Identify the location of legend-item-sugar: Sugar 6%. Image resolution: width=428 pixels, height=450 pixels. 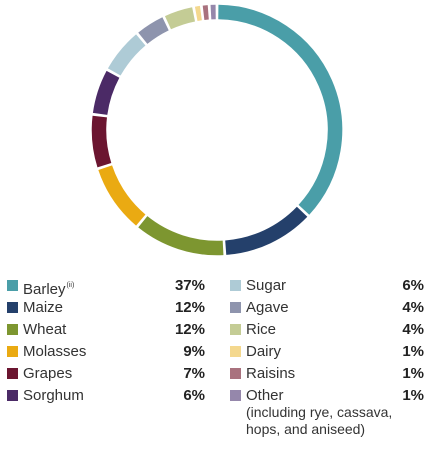
(327, 287).